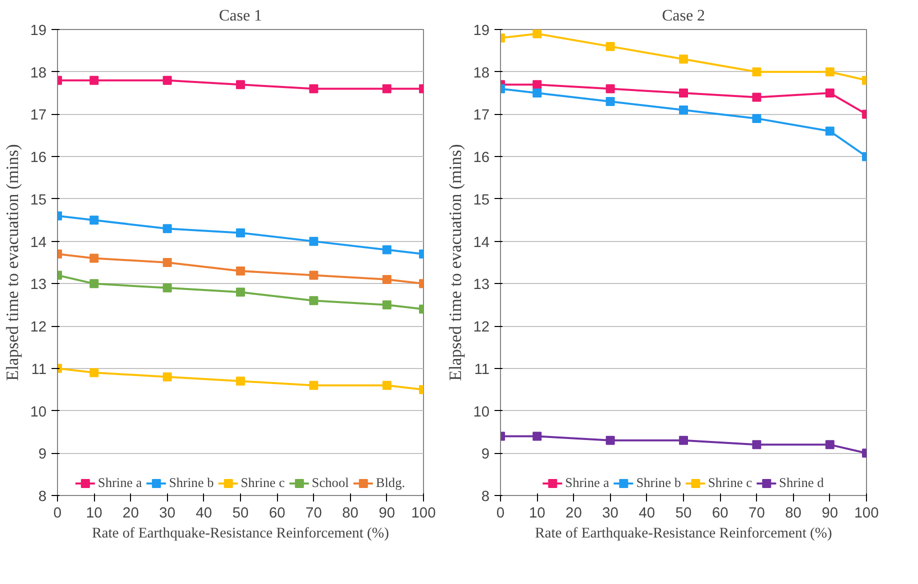 This screenshot has height=584, width=918. What do you see at coordinates (330, 483) in the screenshot?
I see `legend-label: School` at bounding box center [330, 483].